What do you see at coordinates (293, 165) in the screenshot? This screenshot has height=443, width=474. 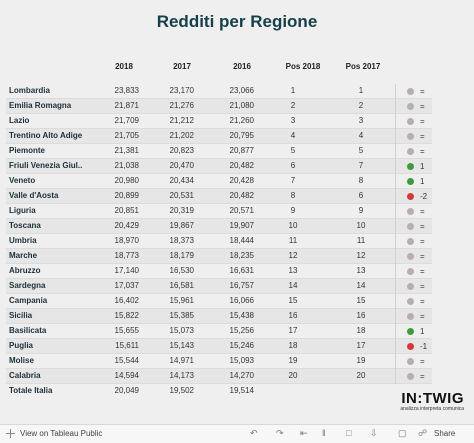 I see `cell-p2018: 6` at bounding box center [293, 165].